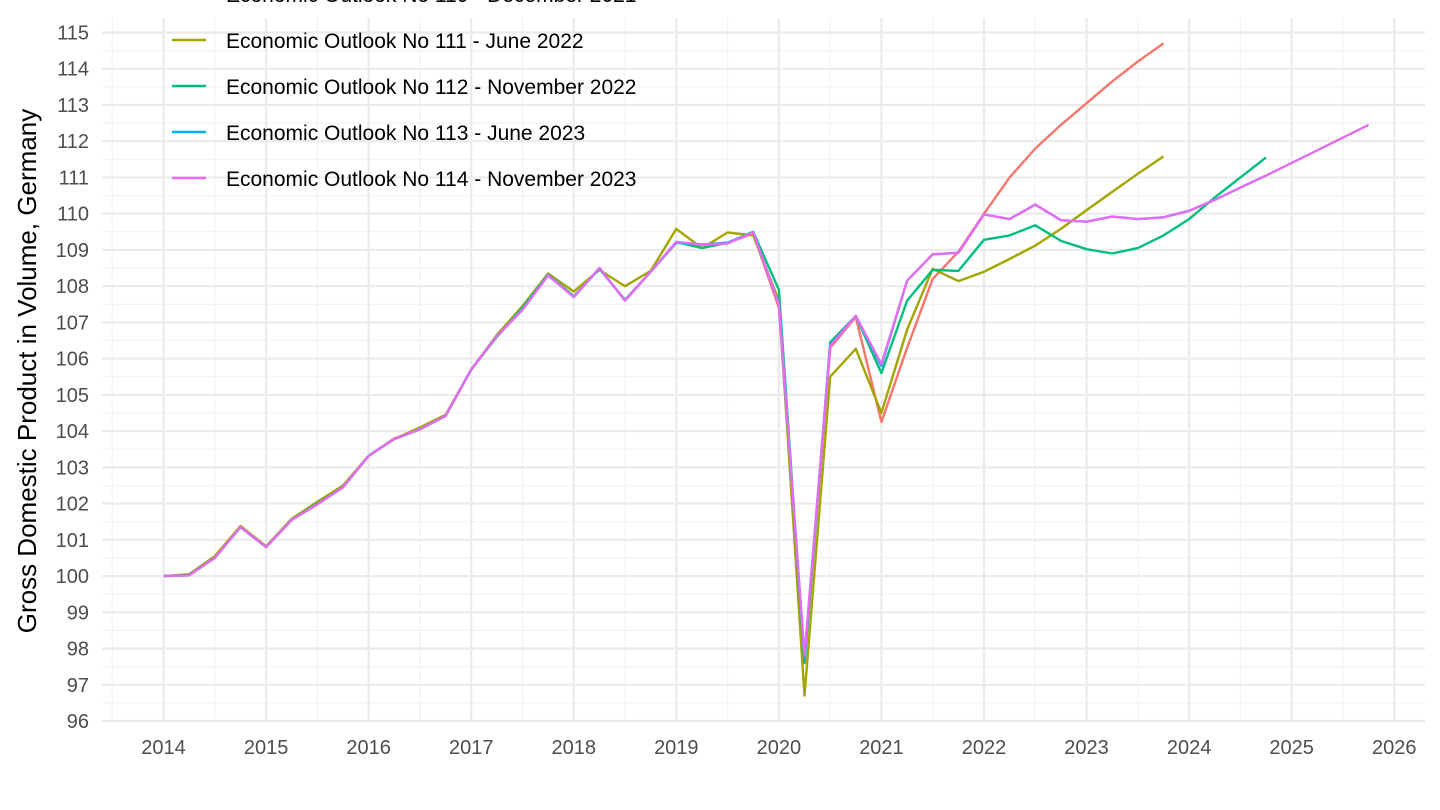 This screenshot has width=1440, height=810. I want to click on y-tick-label: 114, so click(73, 70).